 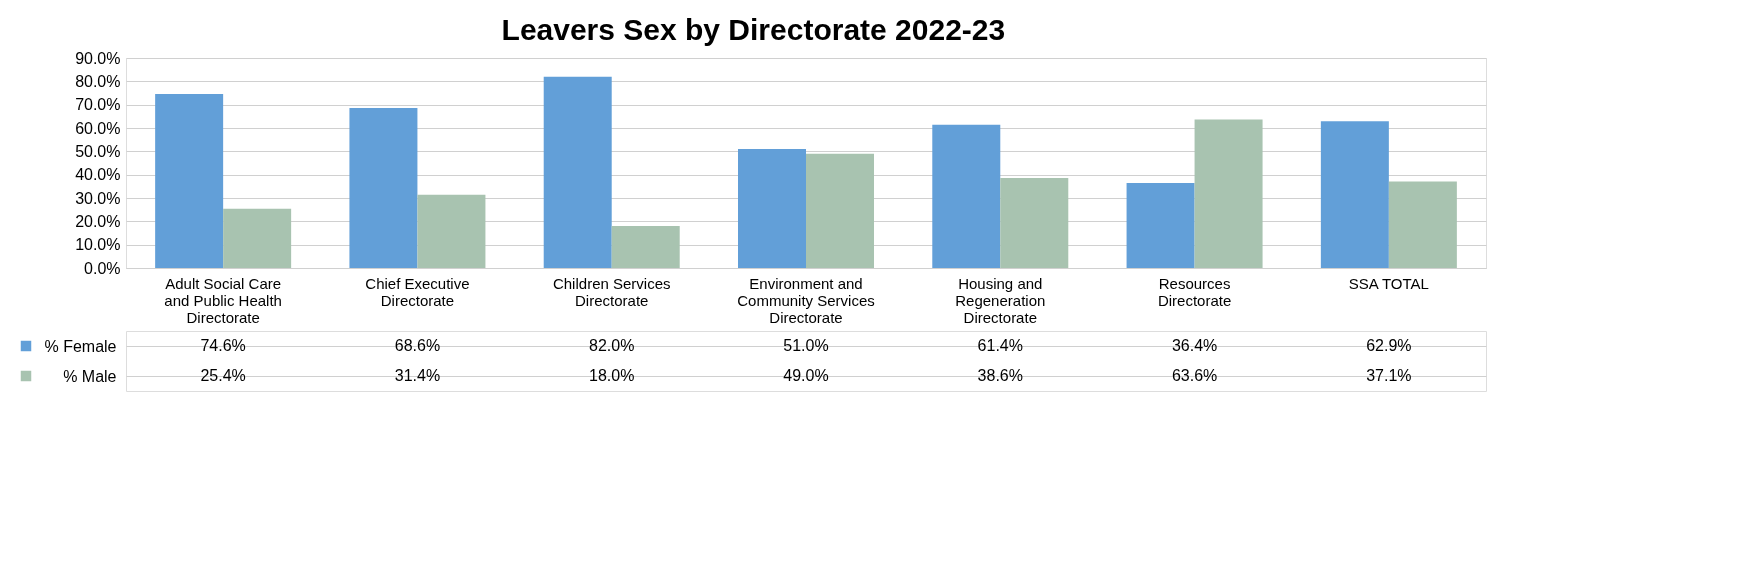 What do you see at coordinates (223, 300) in the screenshot?
I see `x-tick-label: Adult Social Care and Public Health Directorate` at bounding box center [223, 300].